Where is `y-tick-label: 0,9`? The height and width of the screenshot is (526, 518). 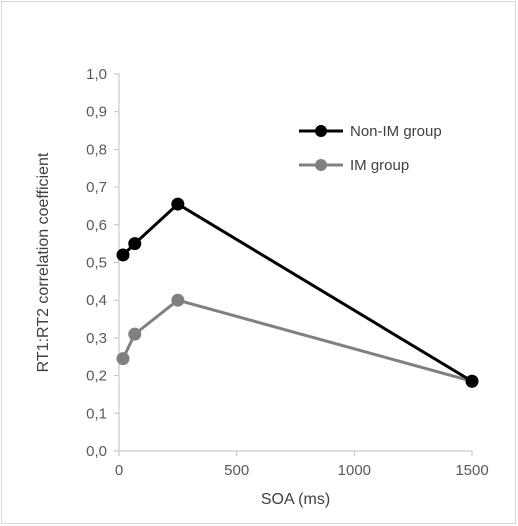
y-tick-label: 0,9 is located at coordinates (96, 112).